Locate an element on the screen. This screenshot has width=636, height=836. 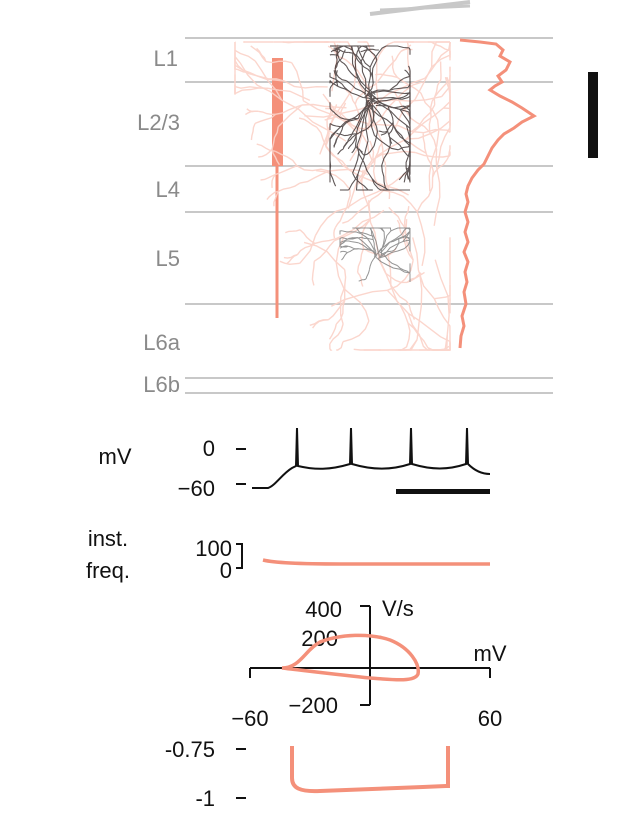
morphology-dark-neuron is located at coordinates (370, 118).